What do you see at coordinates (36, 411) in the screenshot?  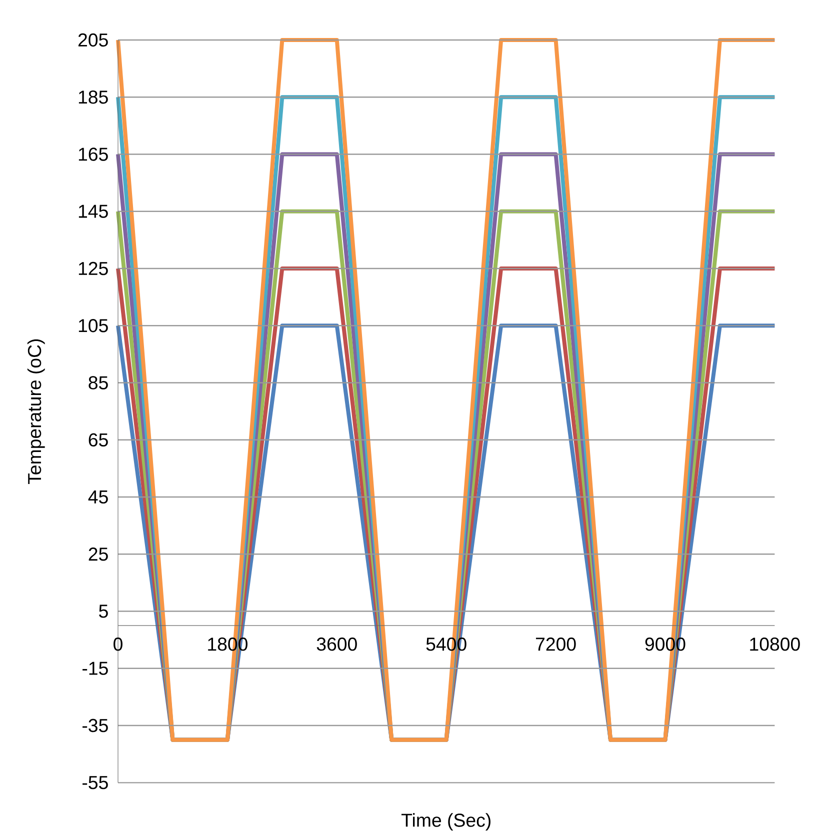 I see `y-axis-title: Temperature (oC)` at bounding box center [36, 411].